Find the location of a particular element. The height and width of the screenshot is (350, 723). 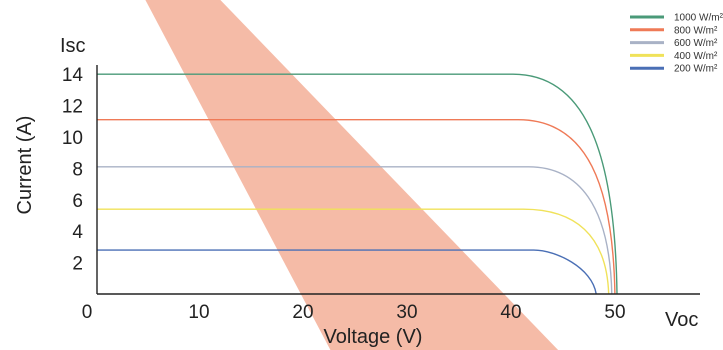

y-tick-label: 8 is located at coordinates (77, 169).